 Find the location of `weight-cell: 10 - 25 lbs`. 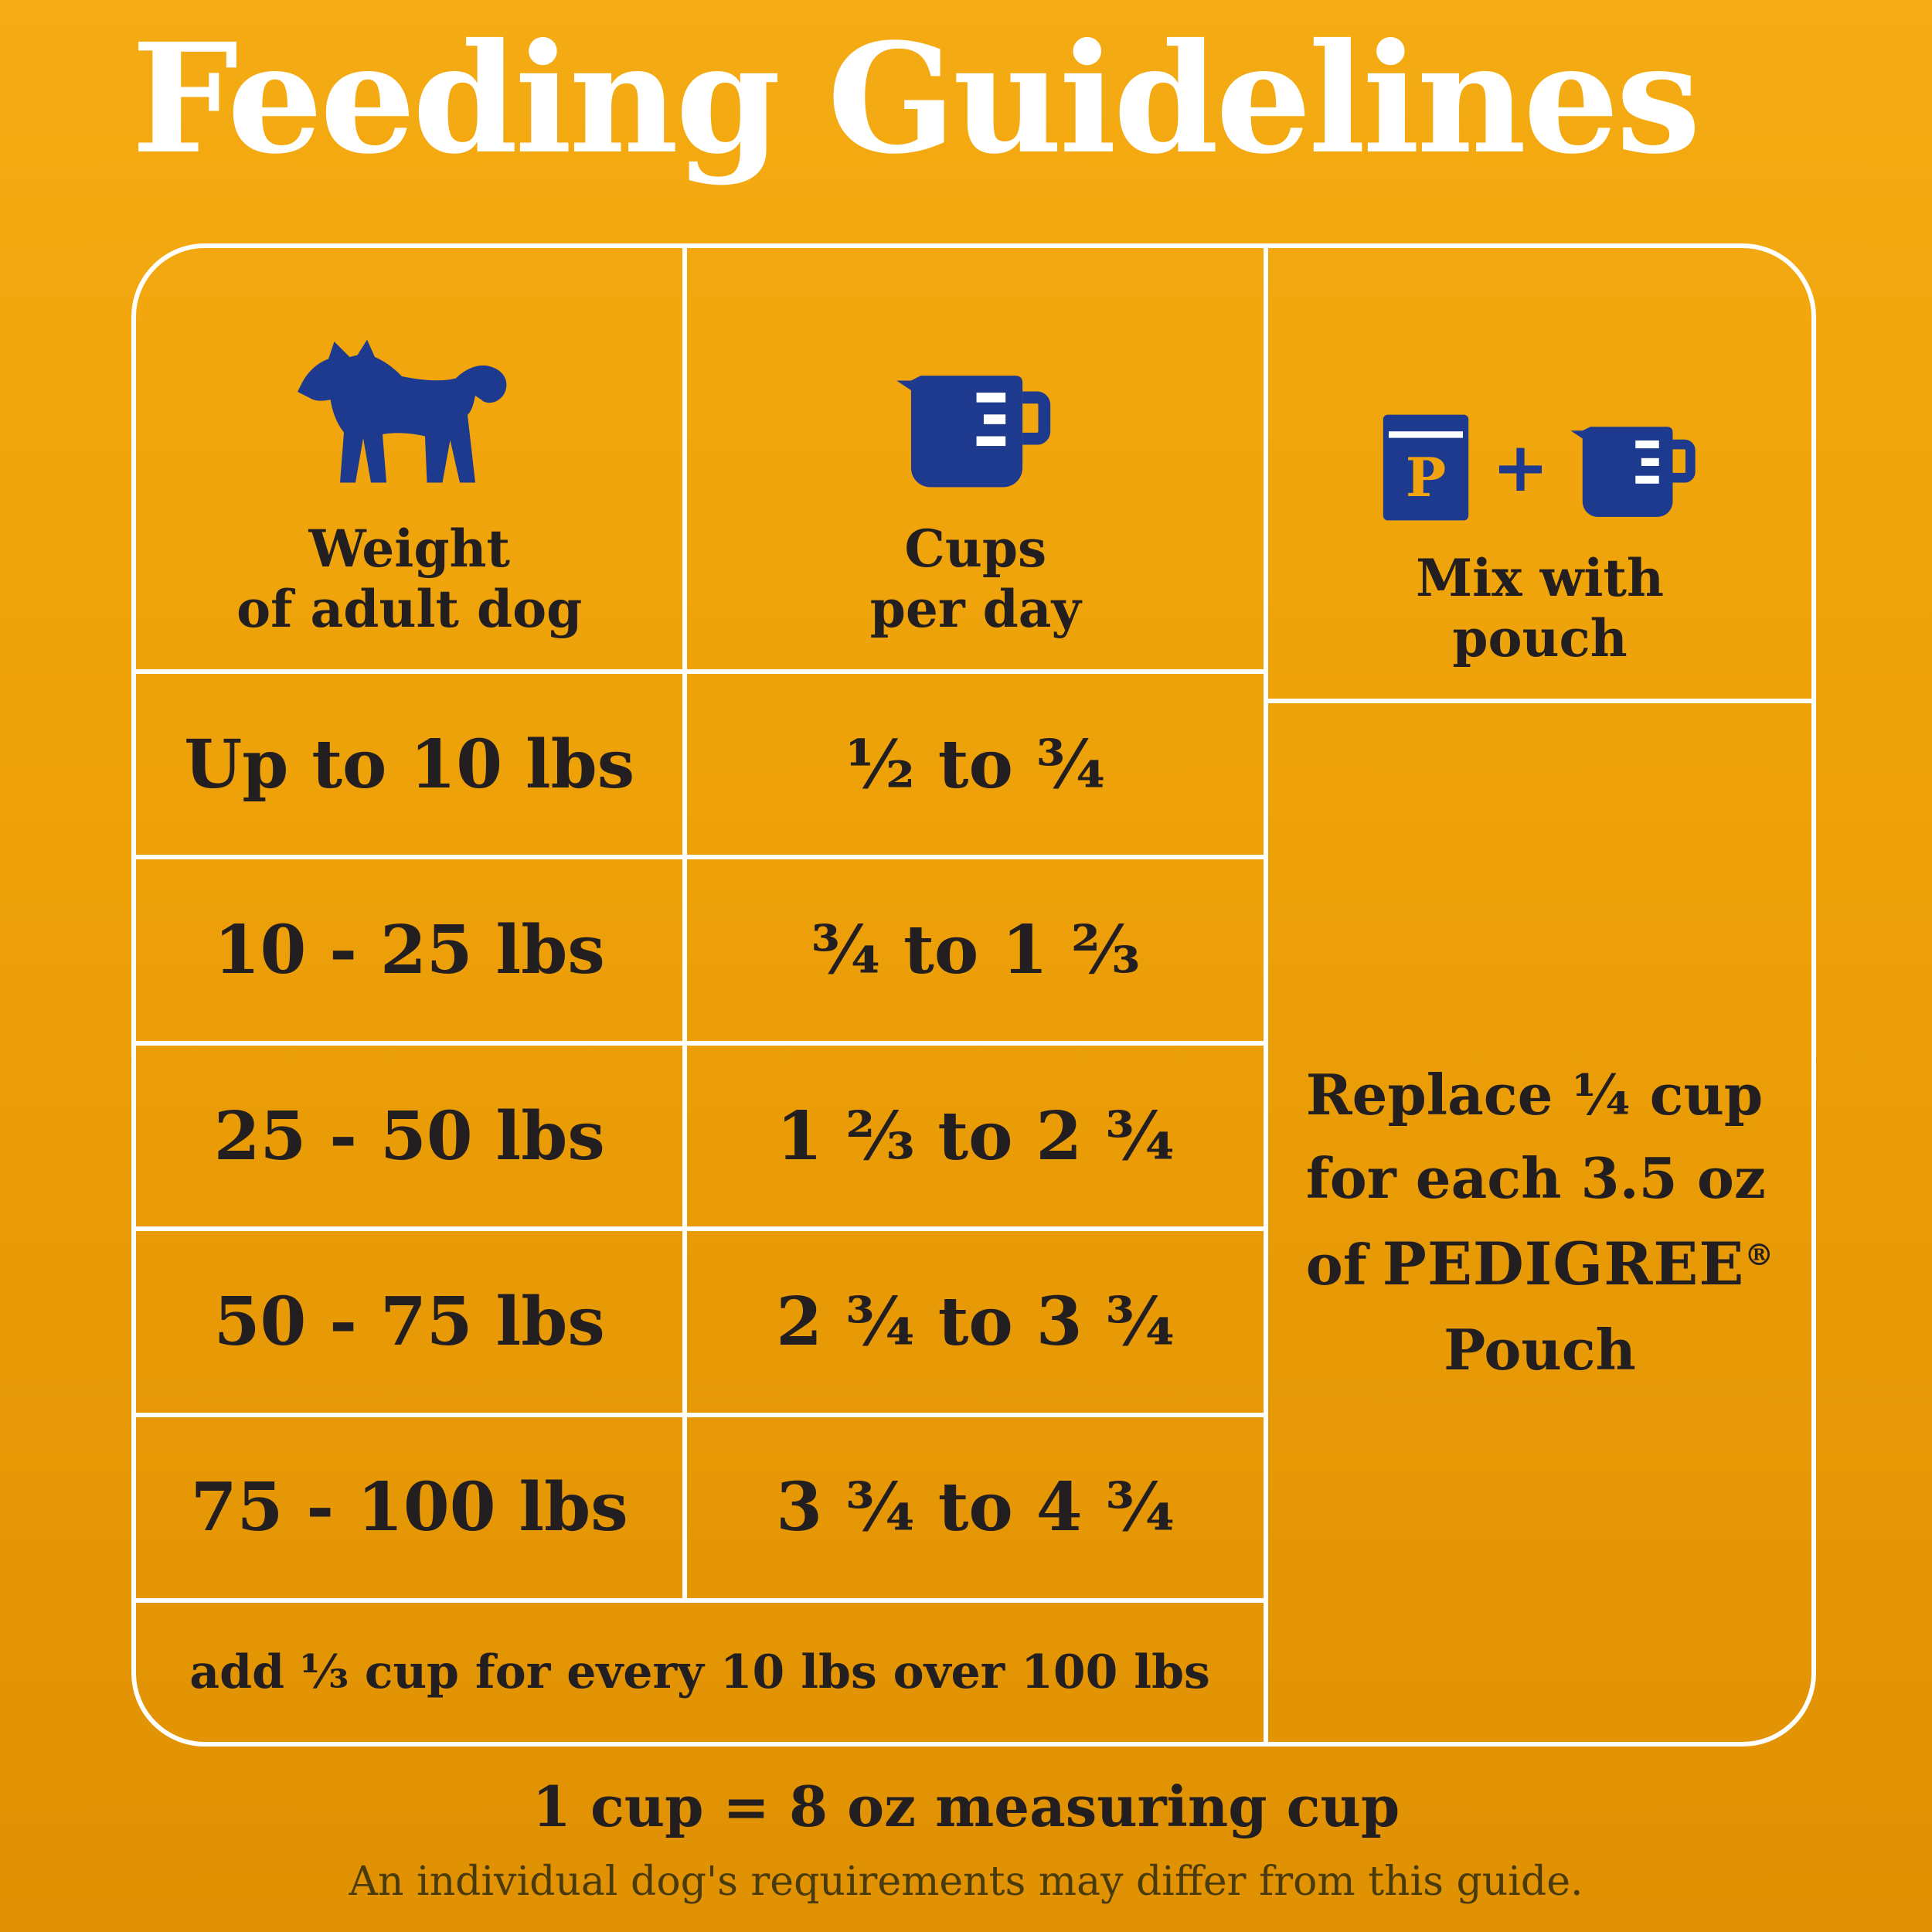

weight-cell: 10 - 25 lbs is located at coordinates (412, 950).